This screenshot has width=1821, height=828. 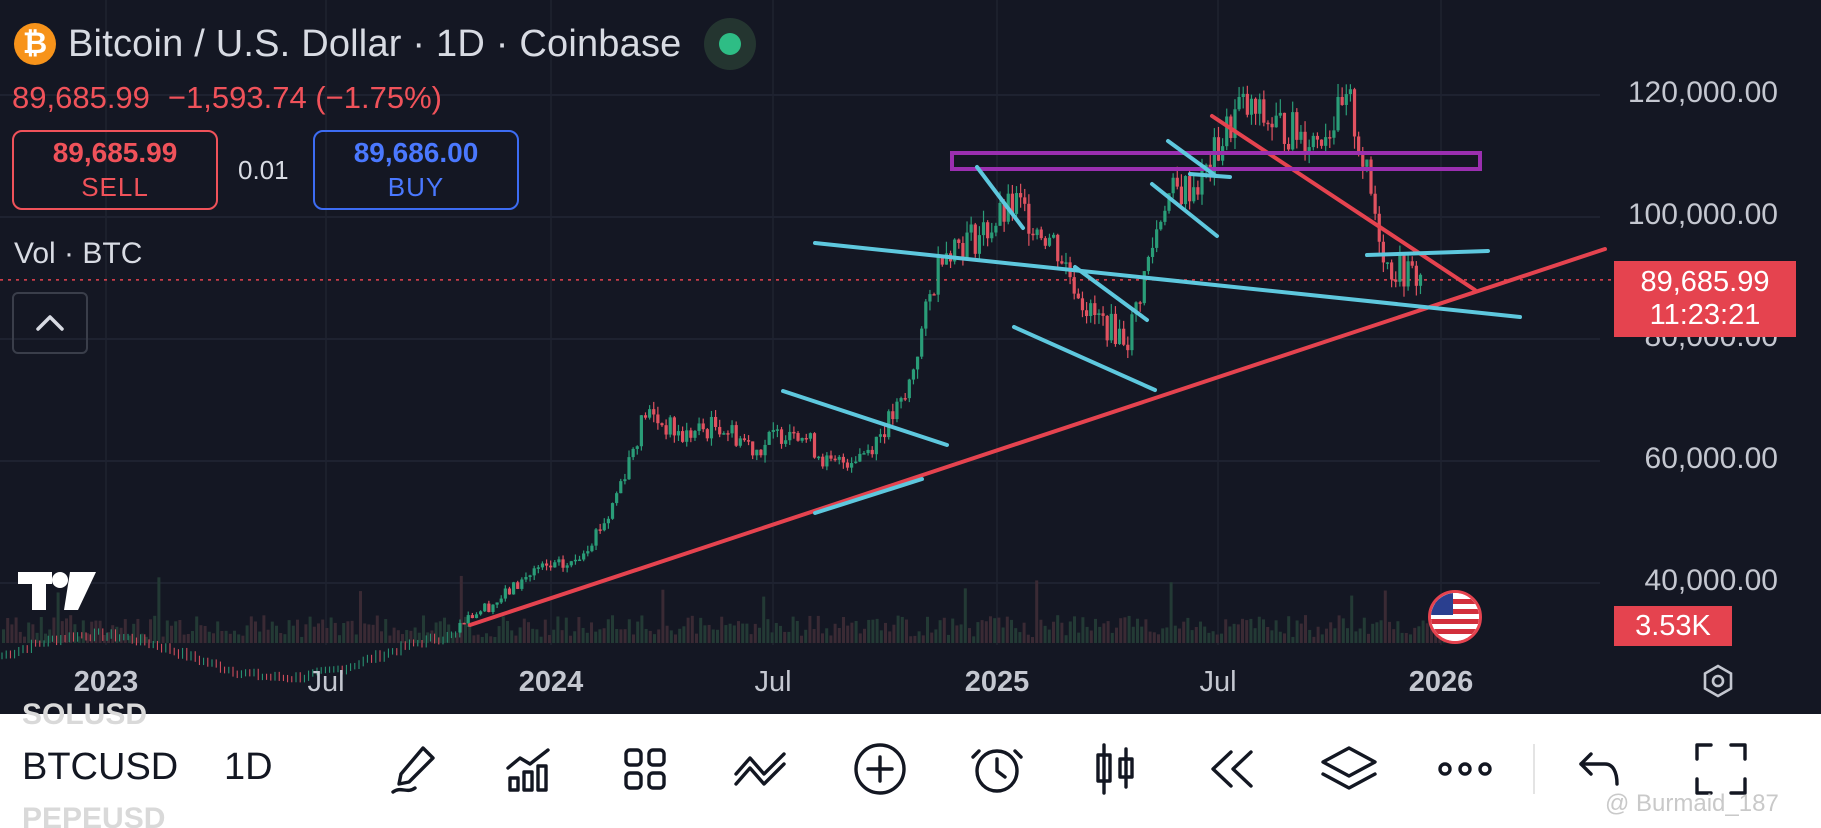 I want to click on chart-settings-icon, so click(x=1718, y=683).